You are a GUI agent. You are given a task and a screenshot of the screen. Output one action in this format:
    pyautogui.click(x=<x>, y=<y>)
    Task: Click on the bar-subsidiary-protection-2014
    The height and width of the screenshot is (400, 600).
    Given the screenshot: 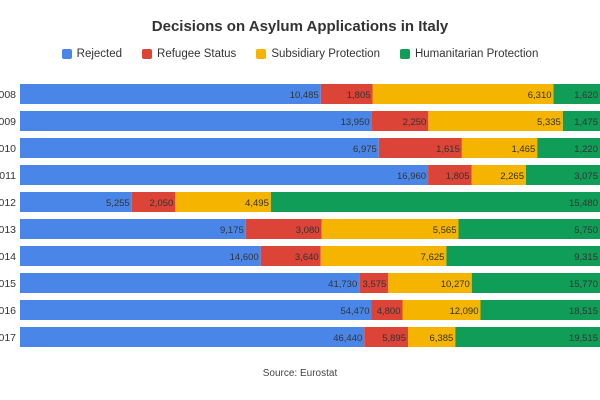 What is the action you would take?
    pyautogui.click(x=383, y=256)
    